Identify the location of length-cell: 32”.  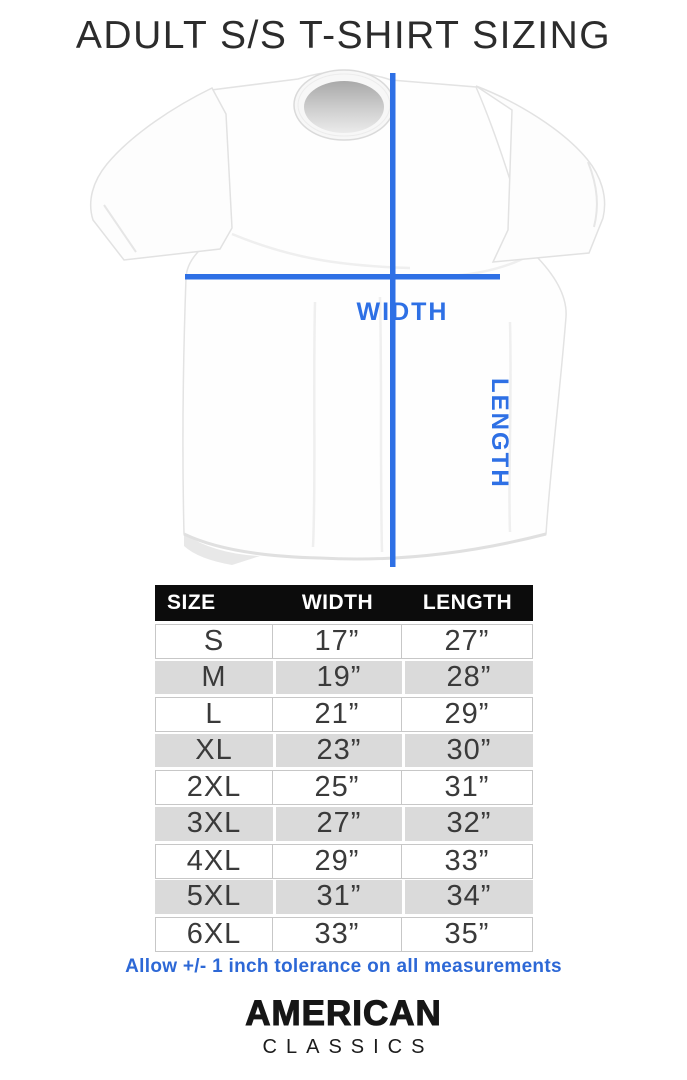
(467, 823).